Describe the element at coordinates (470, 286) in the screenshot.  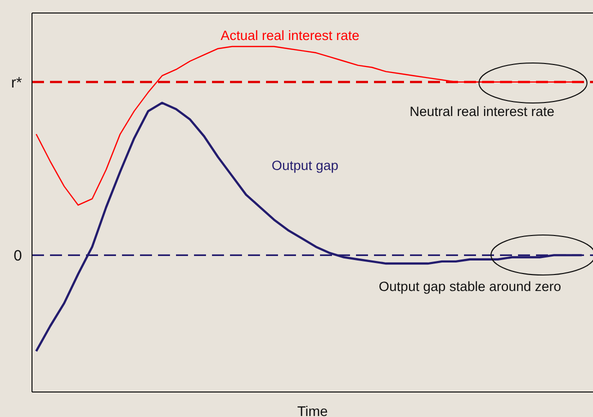
I see `annotation: Output gap stable around zero` at that location.